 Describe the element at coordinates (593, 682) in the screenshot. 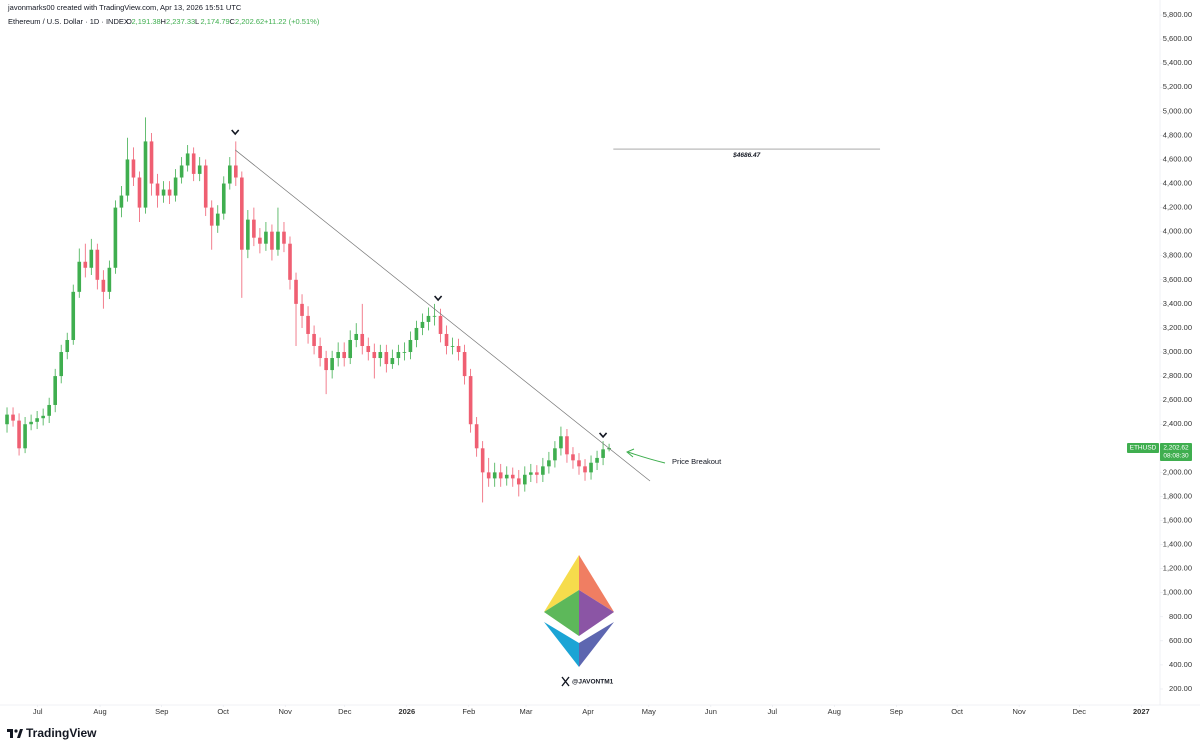

I see `watermark-handle: @JAVONTM1` at that location.